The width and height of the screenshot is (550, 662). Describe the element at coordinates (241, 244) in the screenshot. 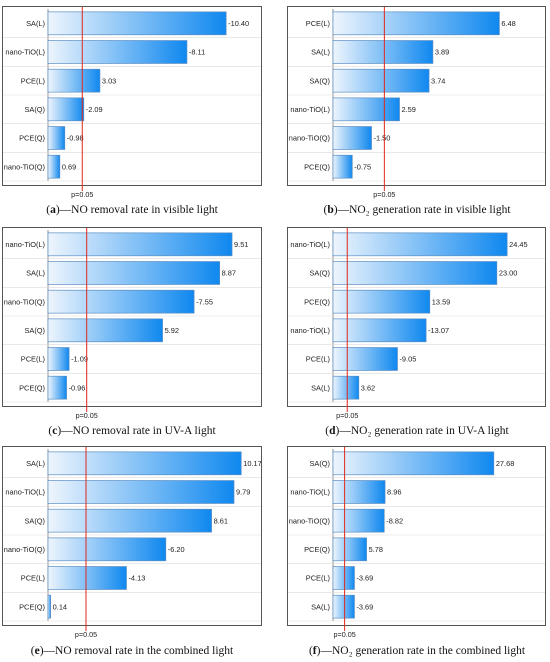

I see `data-label: 9.51` at that location.